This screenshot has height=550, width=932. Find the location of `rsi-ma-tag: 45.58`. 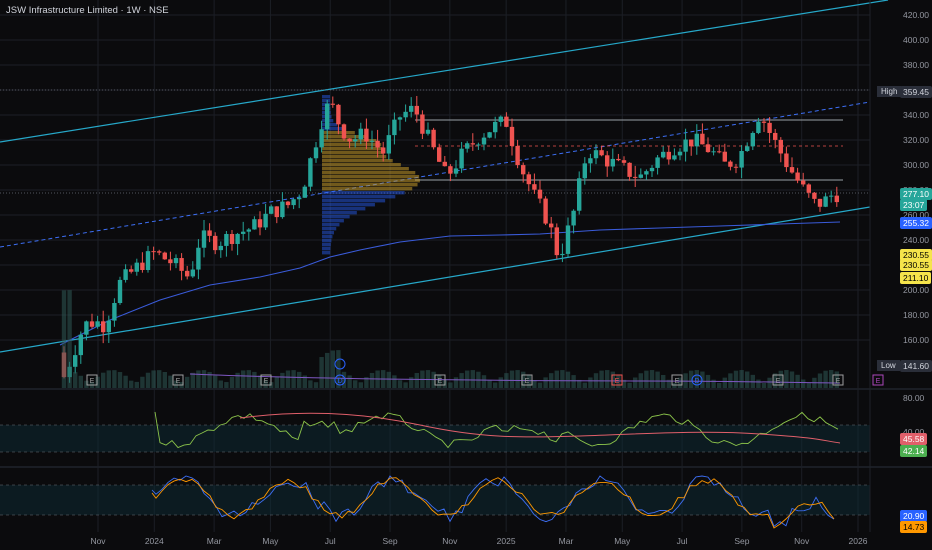

rsi-ma-tag: 45.58 is located at coordinates (914, 439).